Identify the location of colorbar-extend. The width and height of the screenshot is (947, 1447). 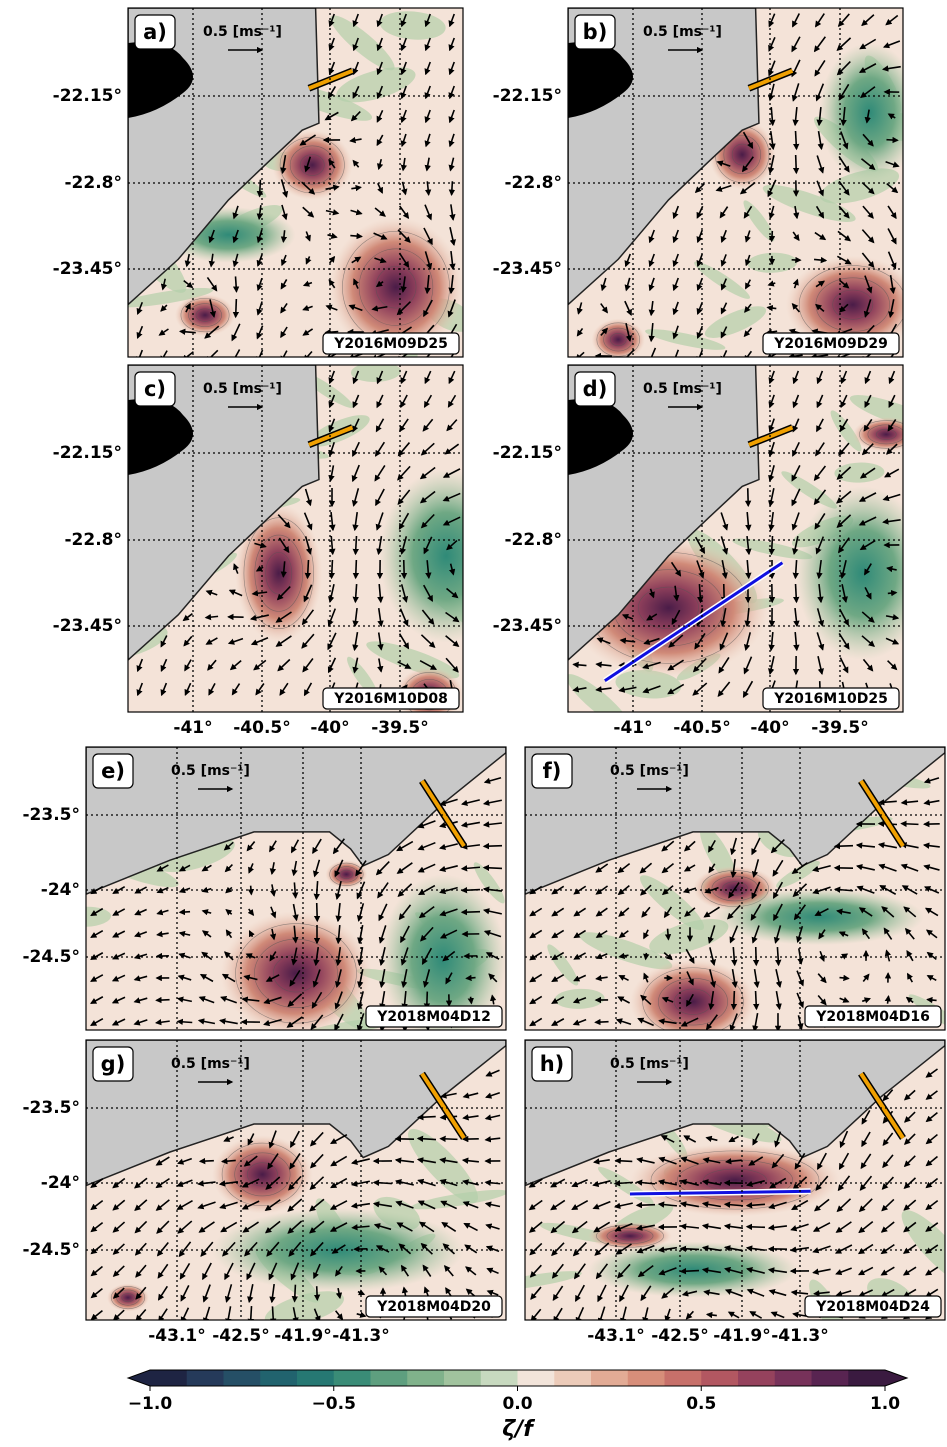
(896, 1378).